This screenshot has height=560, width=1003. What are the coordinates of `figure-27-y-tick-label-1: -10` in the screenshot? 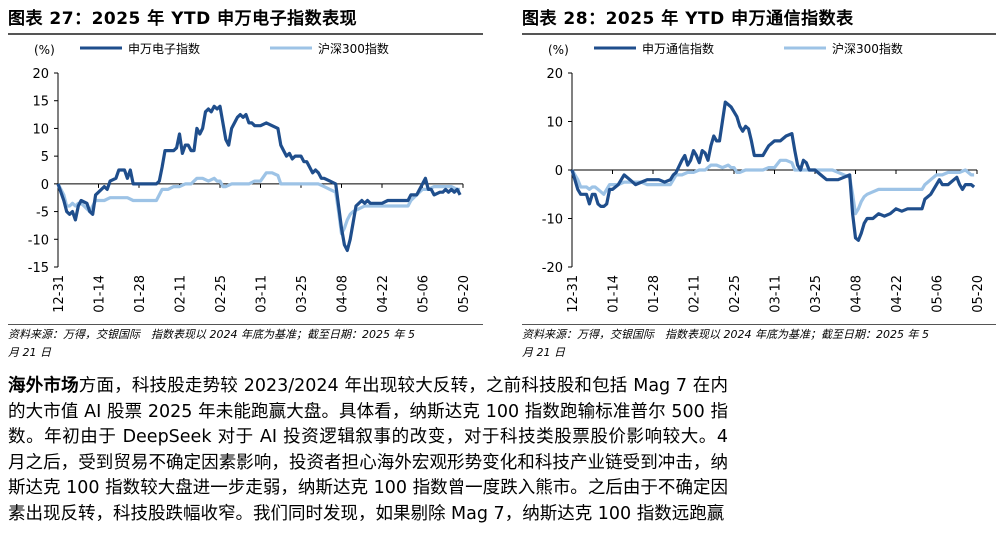 It's located at (38, 240).